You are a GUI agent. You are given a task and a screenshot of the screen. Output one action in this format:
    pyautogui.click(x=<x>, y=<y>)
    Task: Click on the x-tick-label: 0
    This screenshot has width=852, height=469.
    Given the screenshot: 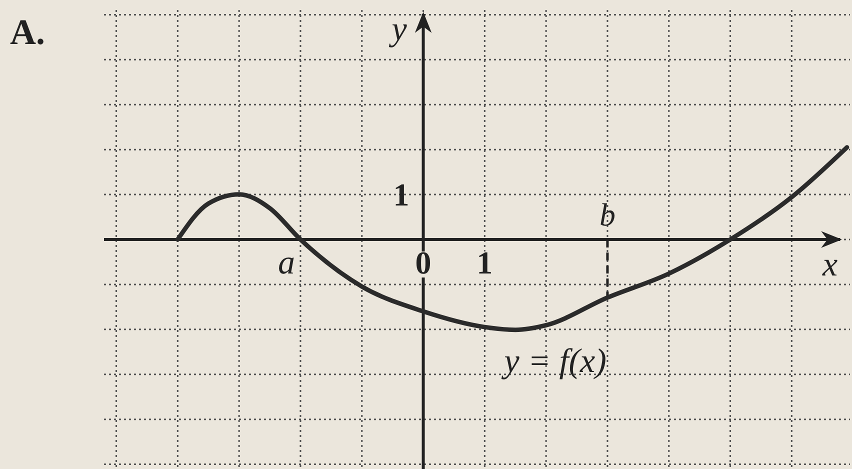 What is the action you would take?
    pyautogui.click(x=423, y=262)
    